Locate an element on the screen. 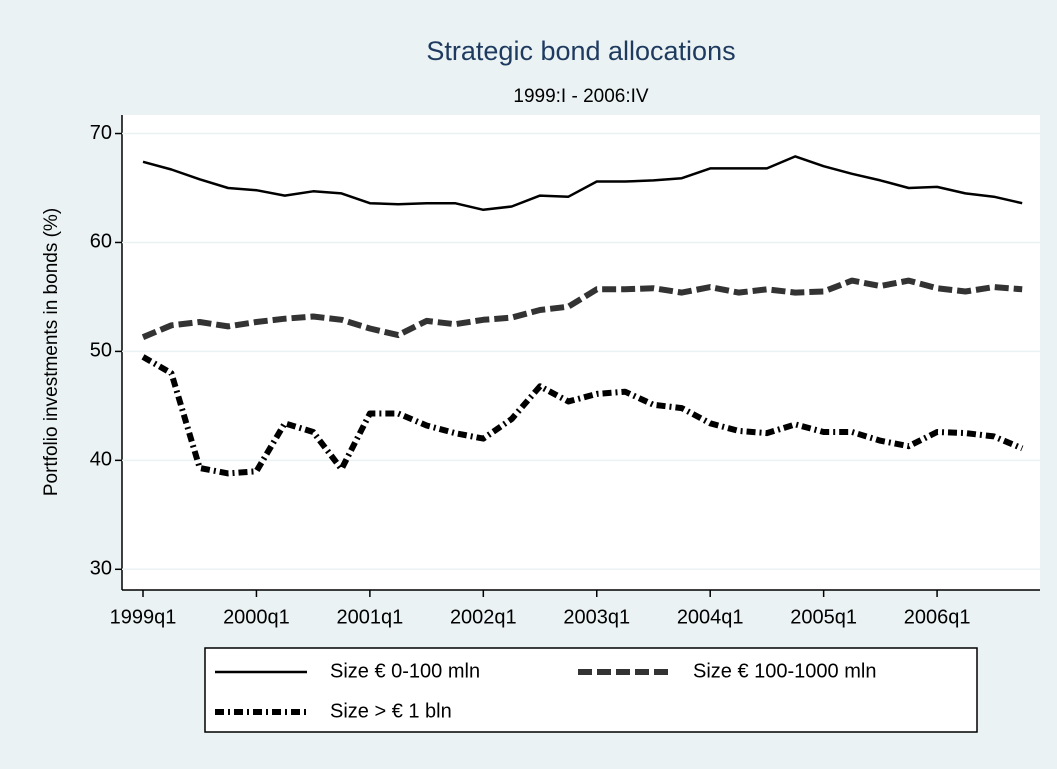 This screenshot has width=1057, height=769. y-tick-label: 40 is located at coordinates (101, 460).